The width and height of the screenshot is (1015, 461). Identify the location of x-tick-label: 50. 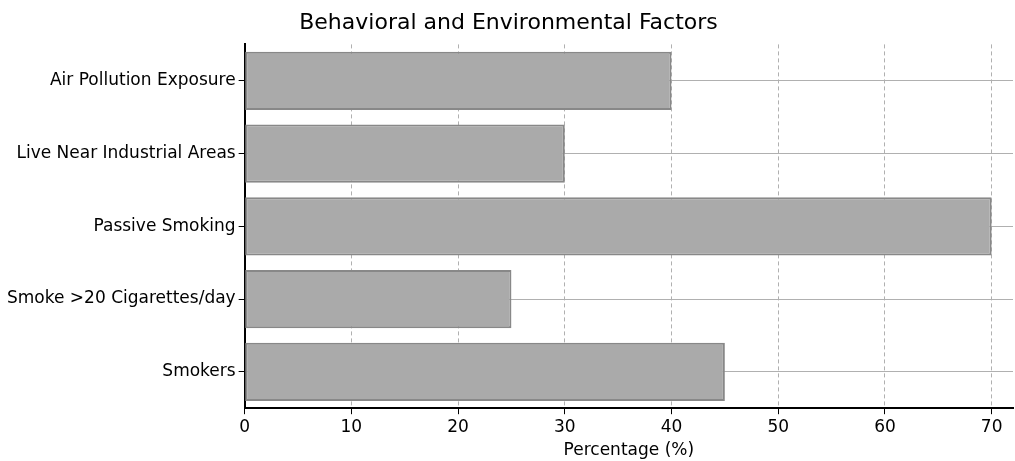
(778, 425).